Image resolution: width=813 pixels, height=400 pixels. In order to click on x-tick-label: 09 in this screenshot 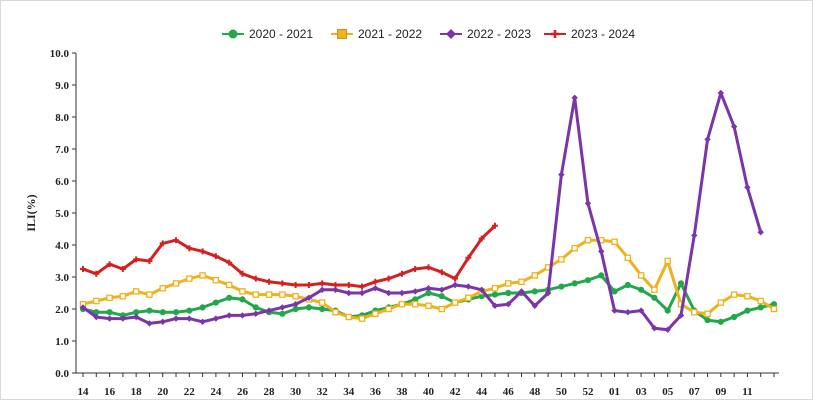, I will do `click(721, 392)`.